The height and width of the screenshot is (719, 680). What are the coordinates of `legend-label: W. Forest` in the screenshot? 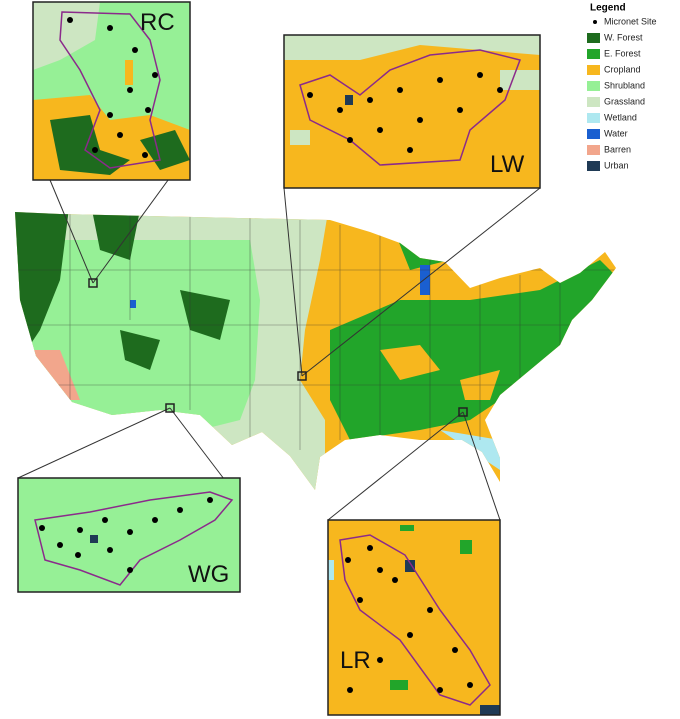 It's located at (623, 37).